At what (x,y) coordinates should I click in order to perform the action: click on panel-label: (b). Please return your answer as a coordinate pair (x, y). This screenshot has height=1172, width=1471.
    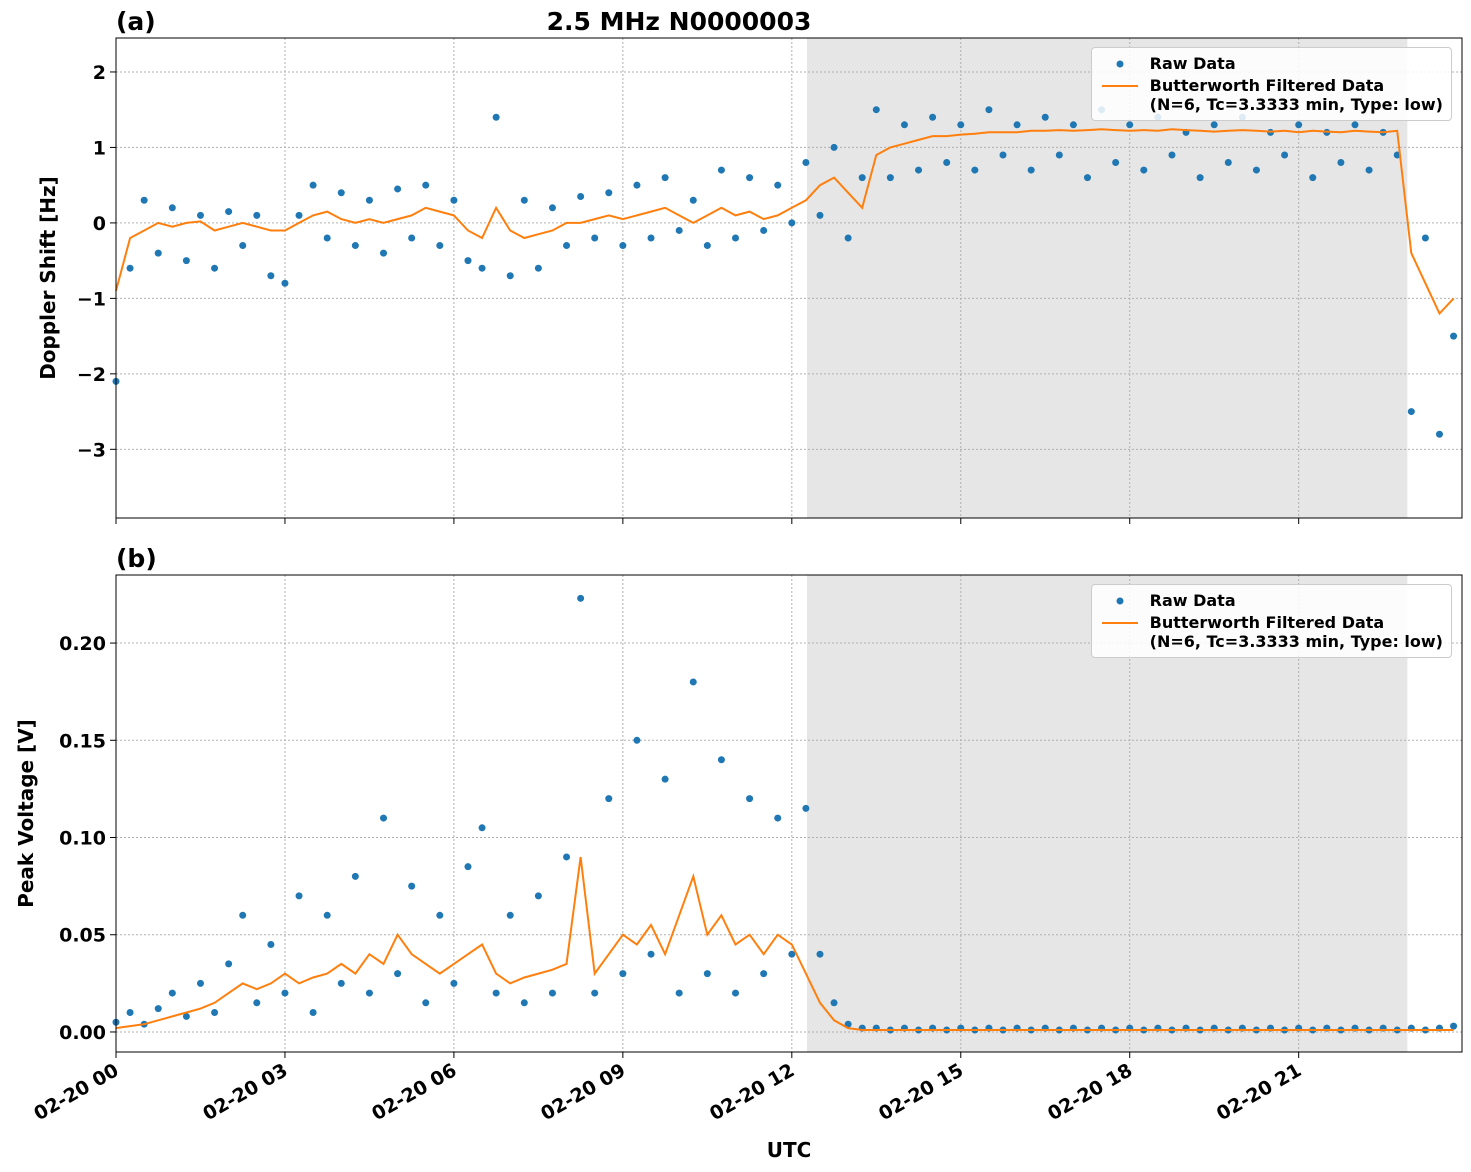
    Looking at the image, I should click on (136, 558).